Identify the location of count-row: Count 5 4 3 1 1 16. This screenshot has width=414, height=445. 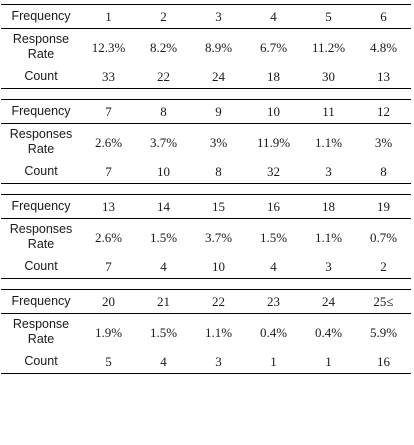
(206, 362).